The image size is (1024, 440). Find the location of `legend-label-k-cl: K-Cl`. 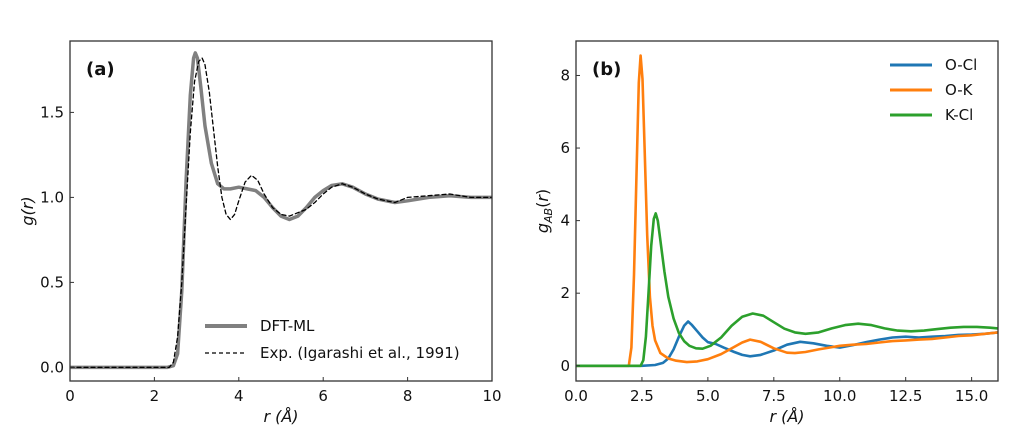

legend-label-k-cl: K-Cl is located at coordinates (959, 115).